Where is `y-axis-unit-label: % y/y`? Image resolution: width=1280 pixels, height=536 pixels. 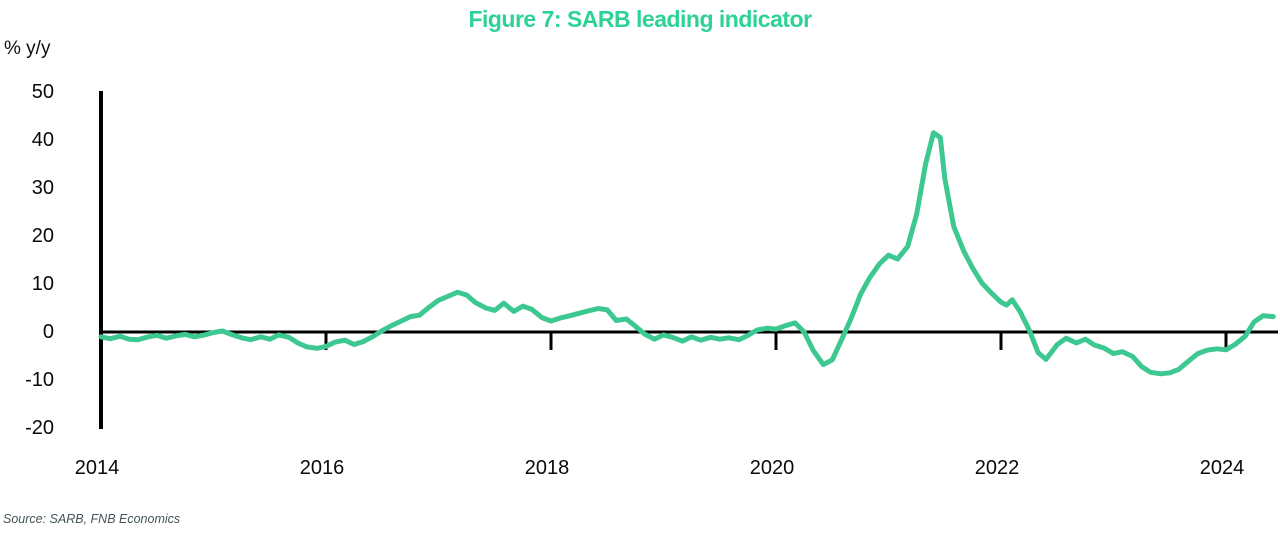
y-axis-unit-label: % y/y is located at coordinates (27, 48).